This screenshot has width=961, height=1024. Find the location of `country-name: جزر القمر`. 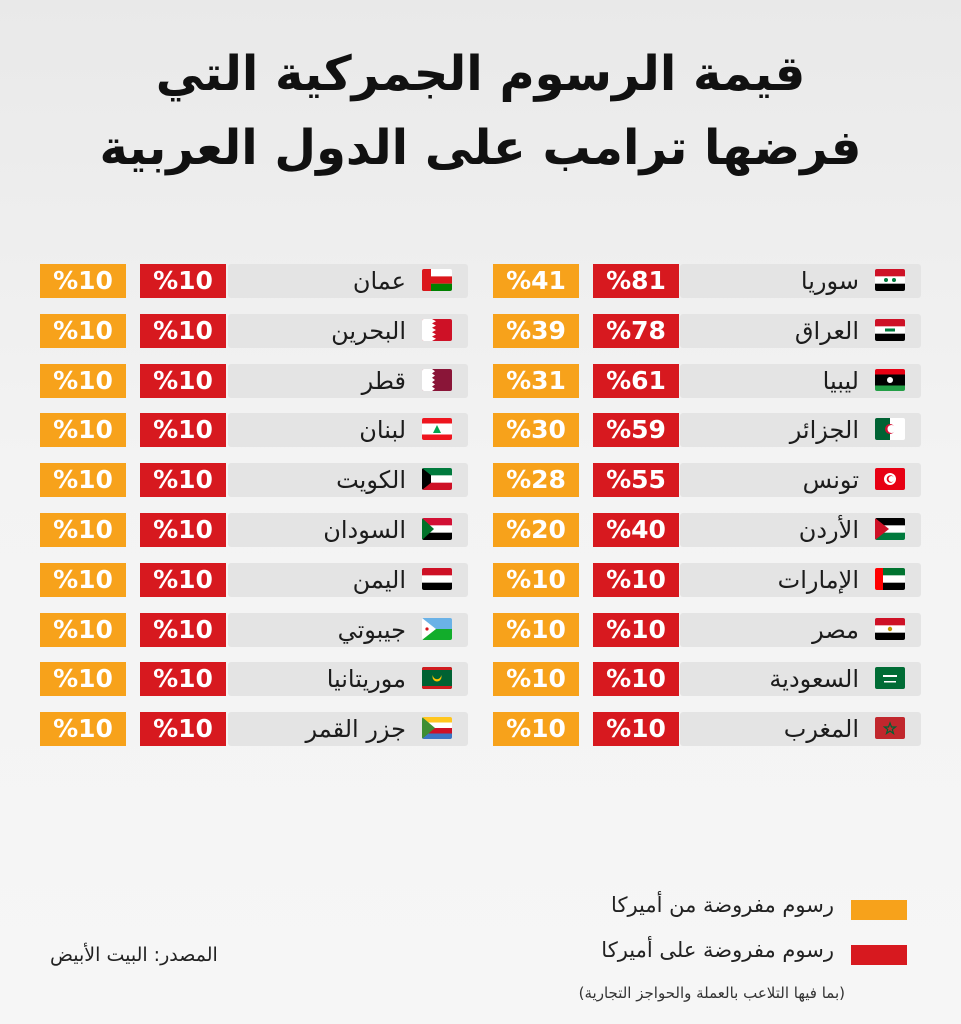

country-name: جزر القمر is located at coordinates (355, 729).